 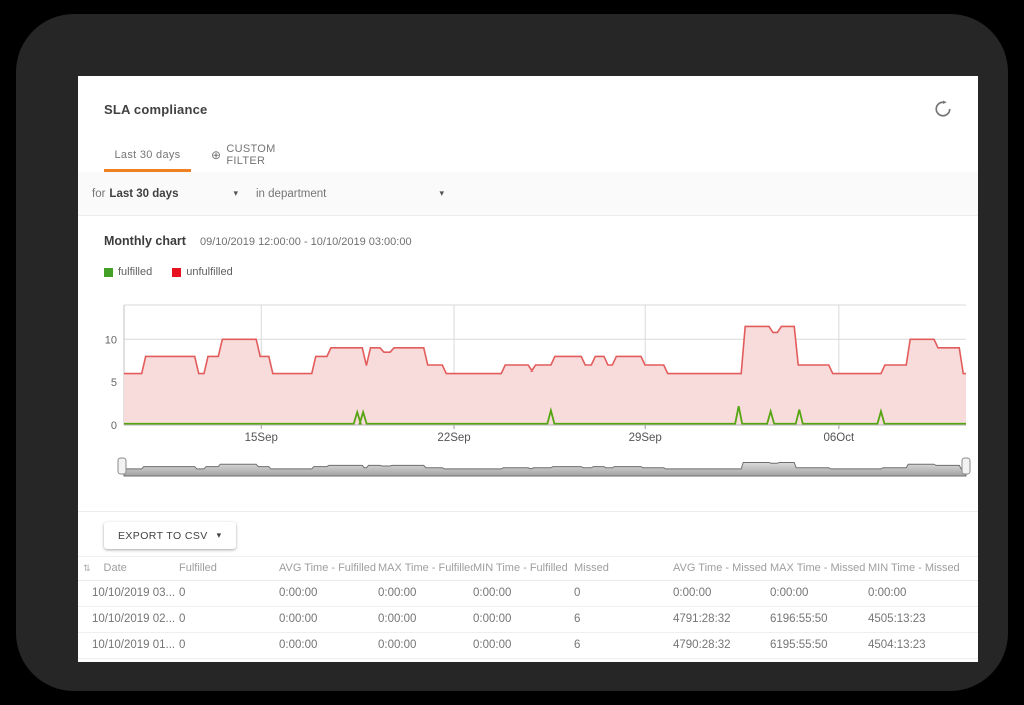 I want to click on svg-text: 15Sep, so click(x=261, y=438).